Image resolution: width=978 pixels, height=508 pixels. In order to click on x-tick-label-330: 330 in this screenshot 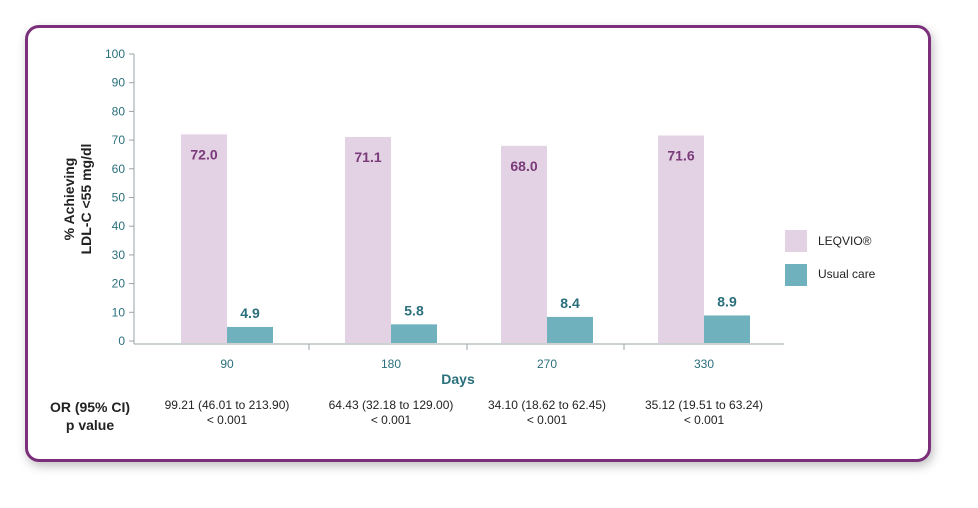, I will do `click(704, 364)`.